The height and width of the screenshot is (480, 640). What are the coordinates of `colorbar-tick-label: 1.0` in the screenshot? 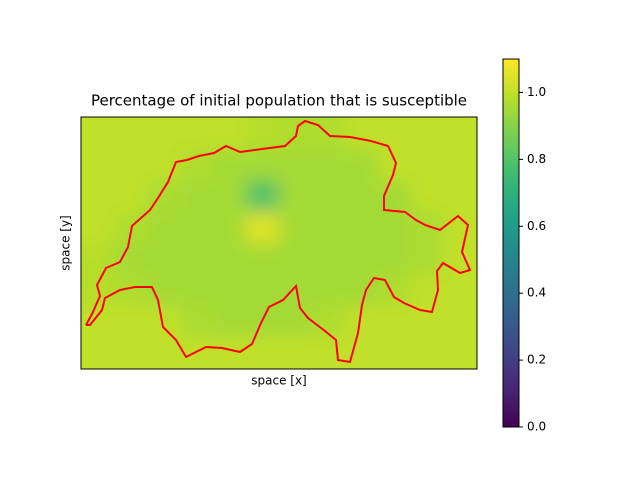 It's located at (536, 92).